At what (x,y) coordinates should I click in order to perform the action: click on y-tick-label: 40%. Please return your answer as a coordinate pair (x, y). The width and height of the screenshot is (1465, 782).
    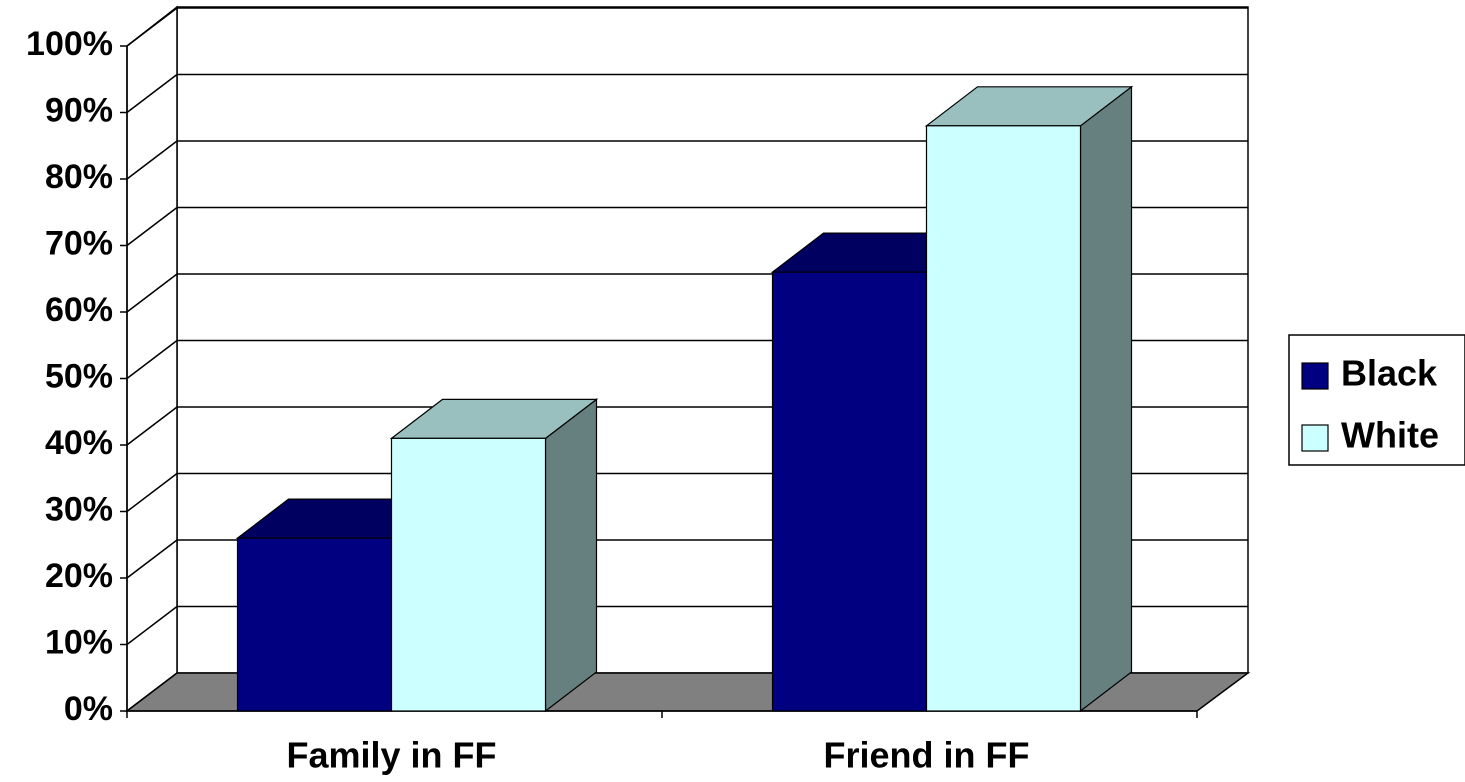
    Looking at the image, I should click on (79, 443).